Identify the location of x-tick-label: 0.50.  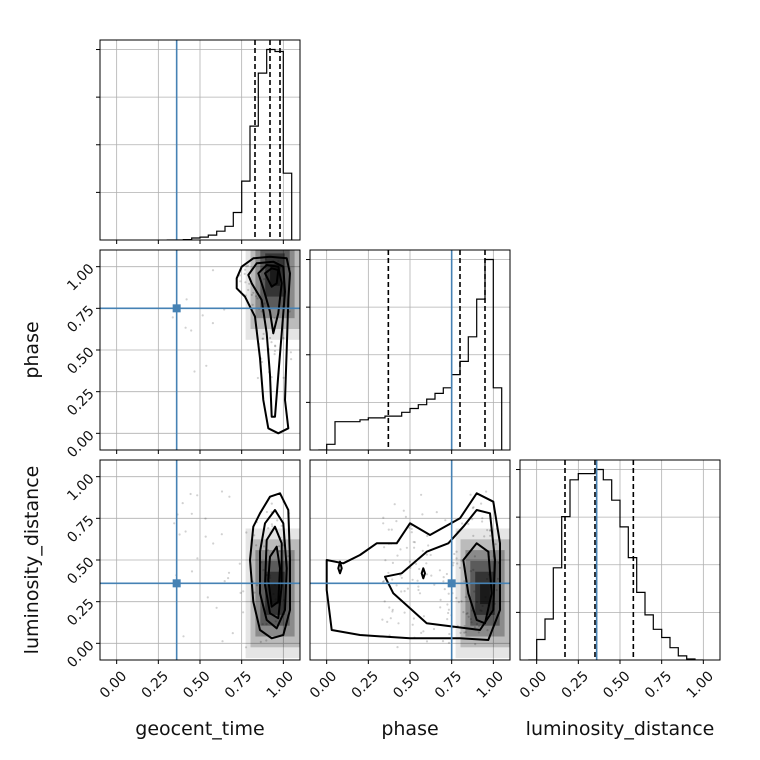
(616, 684).